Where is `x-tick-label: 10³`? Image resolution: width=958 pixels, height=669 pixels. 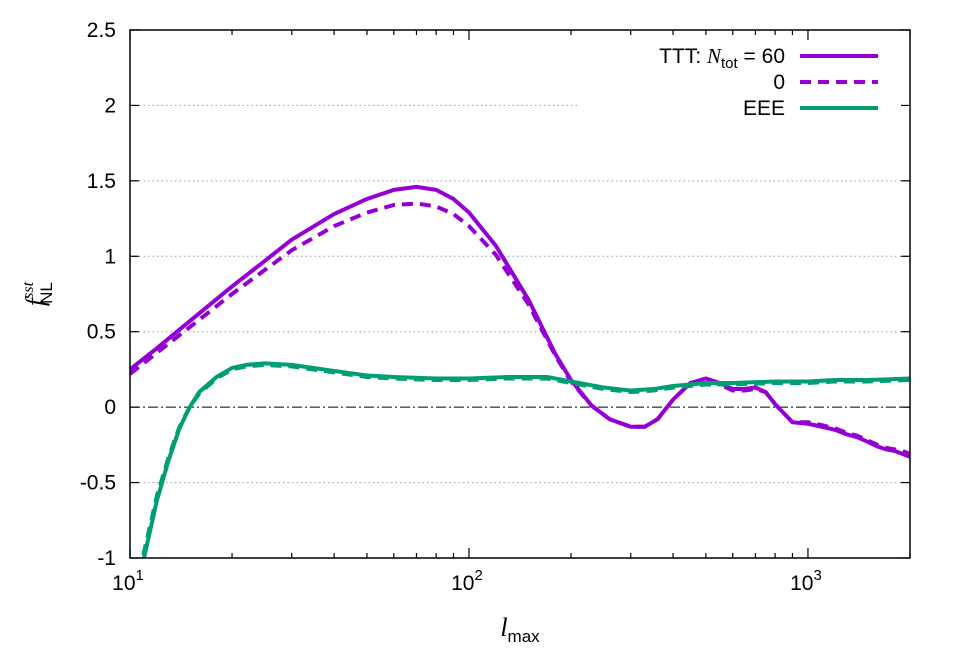
x-tick-label: 10³ is located at coordinates (806, 581).